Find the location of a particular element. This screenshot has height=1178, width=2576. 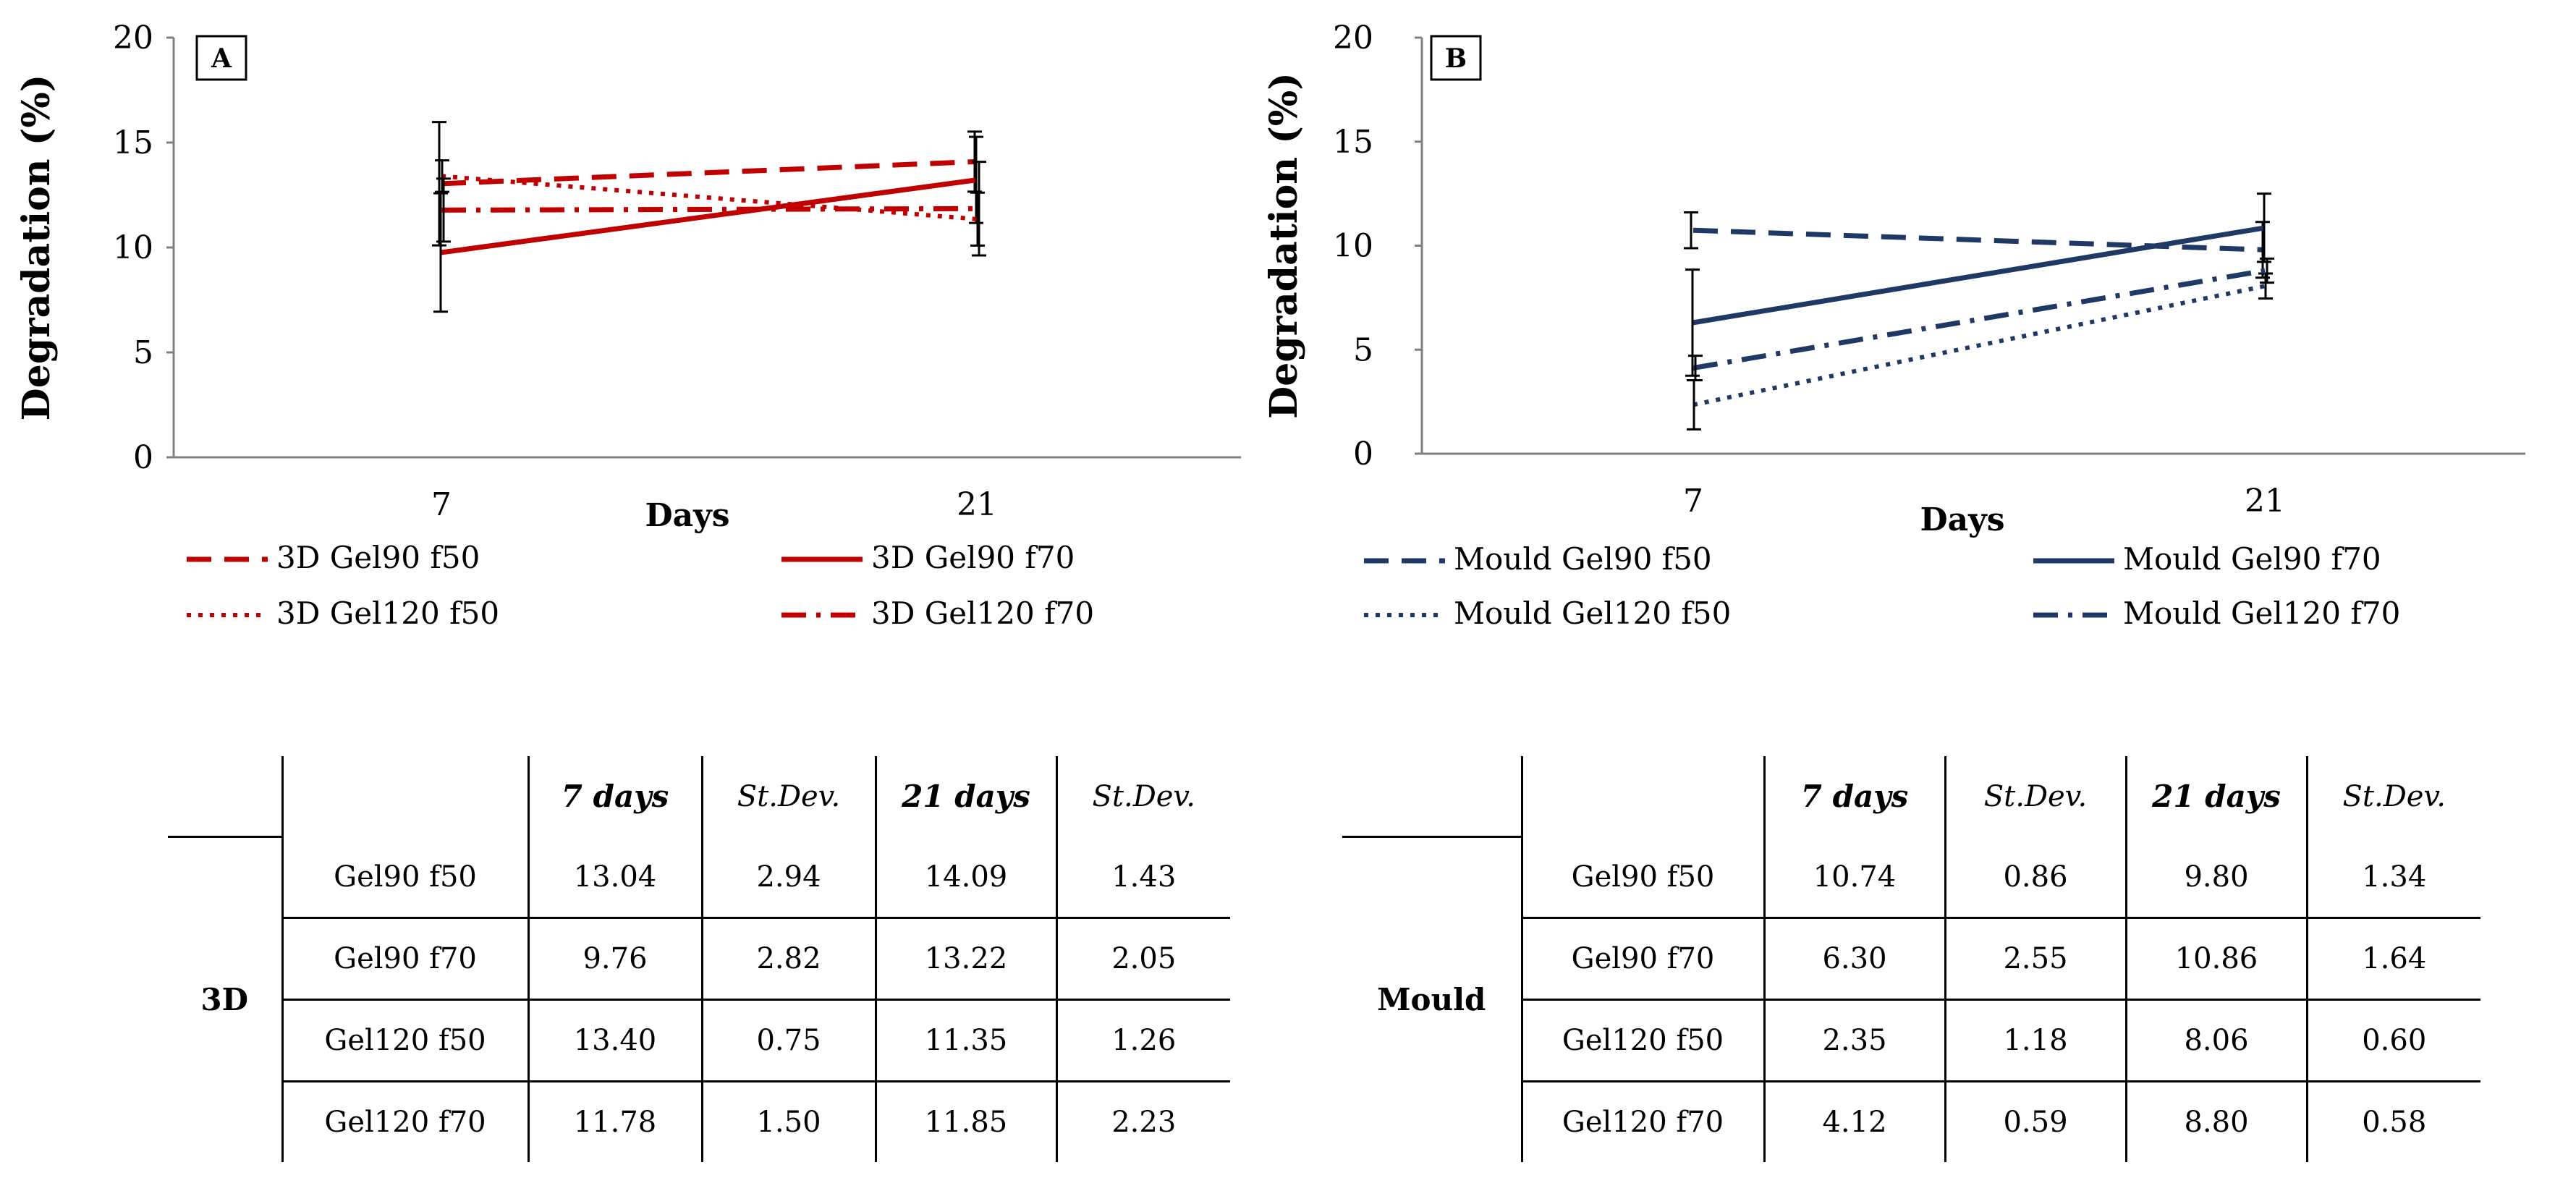

legend-label: Mould Gel120 f50 is located at coordinates (1592, 613).